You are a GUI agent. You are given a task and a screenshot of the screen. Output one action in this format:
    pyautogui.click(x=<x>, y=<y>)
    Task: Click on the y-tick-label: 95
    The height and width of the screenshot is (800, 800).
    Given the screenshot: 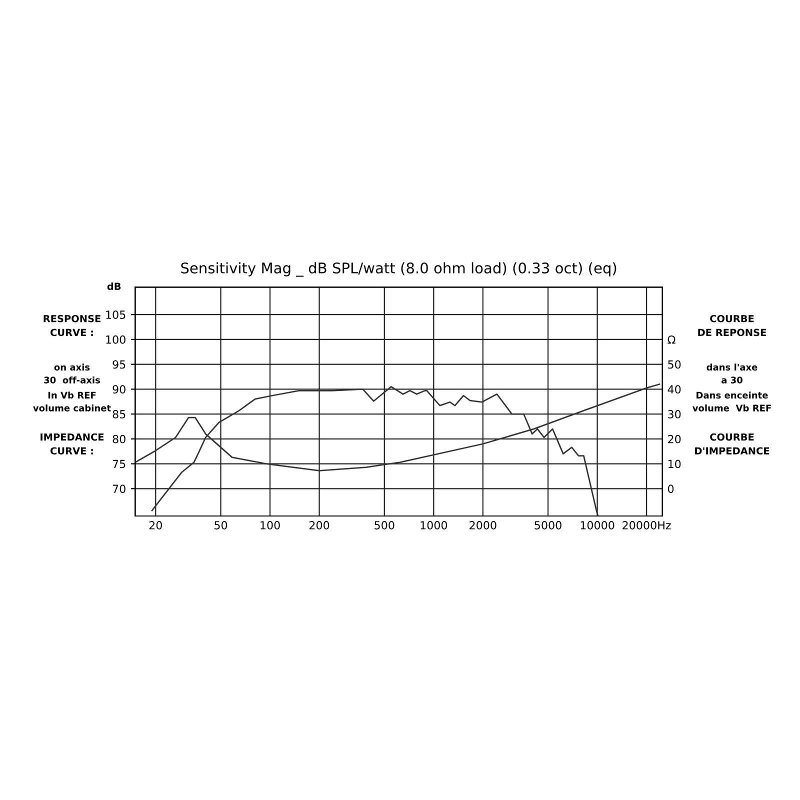 What is the action you would take?
    pyautogui.click(x=119, y=364)
    